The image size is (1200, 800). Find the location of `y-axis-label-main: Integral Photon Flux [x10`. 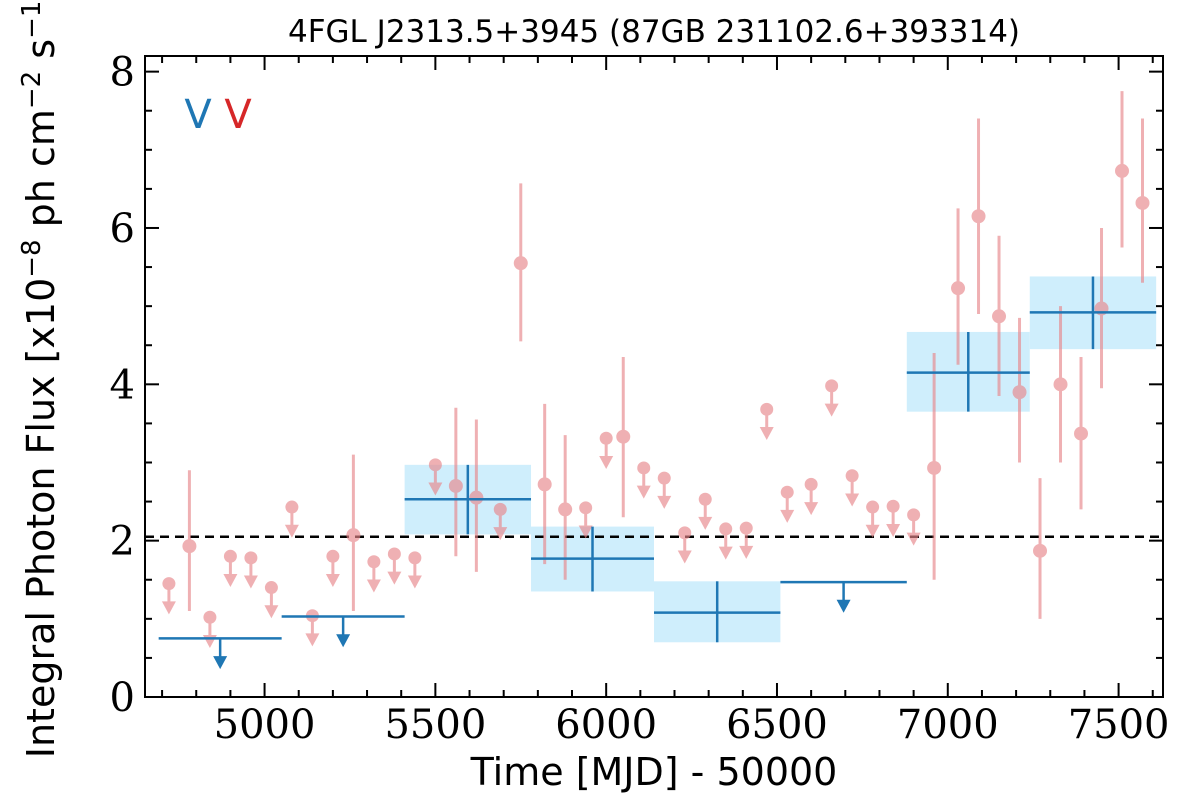

y-axis-label-main: Integral Photon Flux [x10 is located at coordinates (41, 518).